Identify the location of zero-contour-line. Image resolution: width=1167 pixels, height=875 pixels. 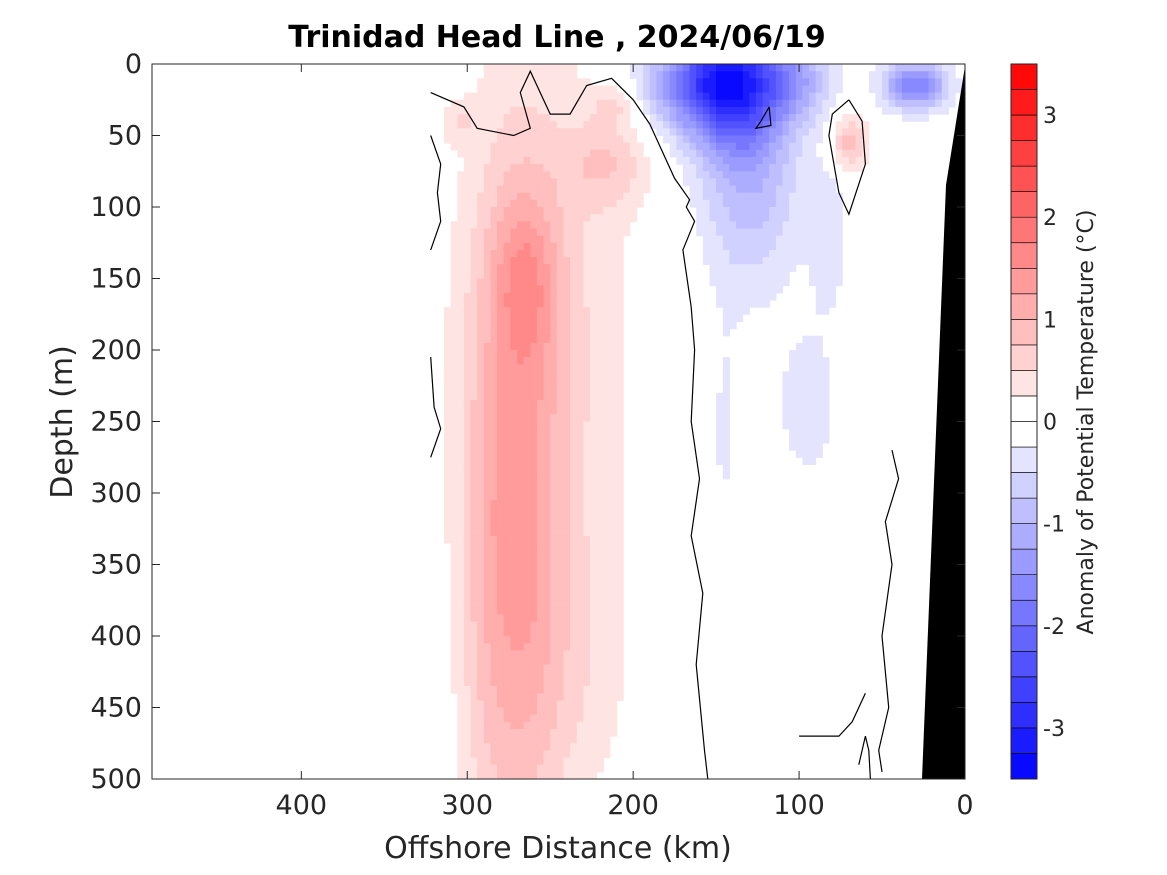
(847, 157).